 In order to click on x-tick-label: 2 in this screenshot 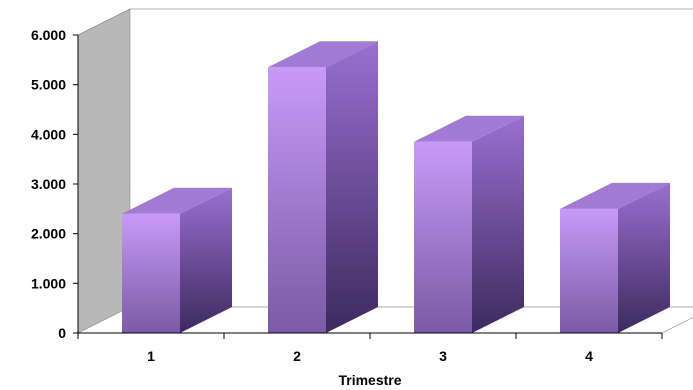, I will do `click(297, 356)`.